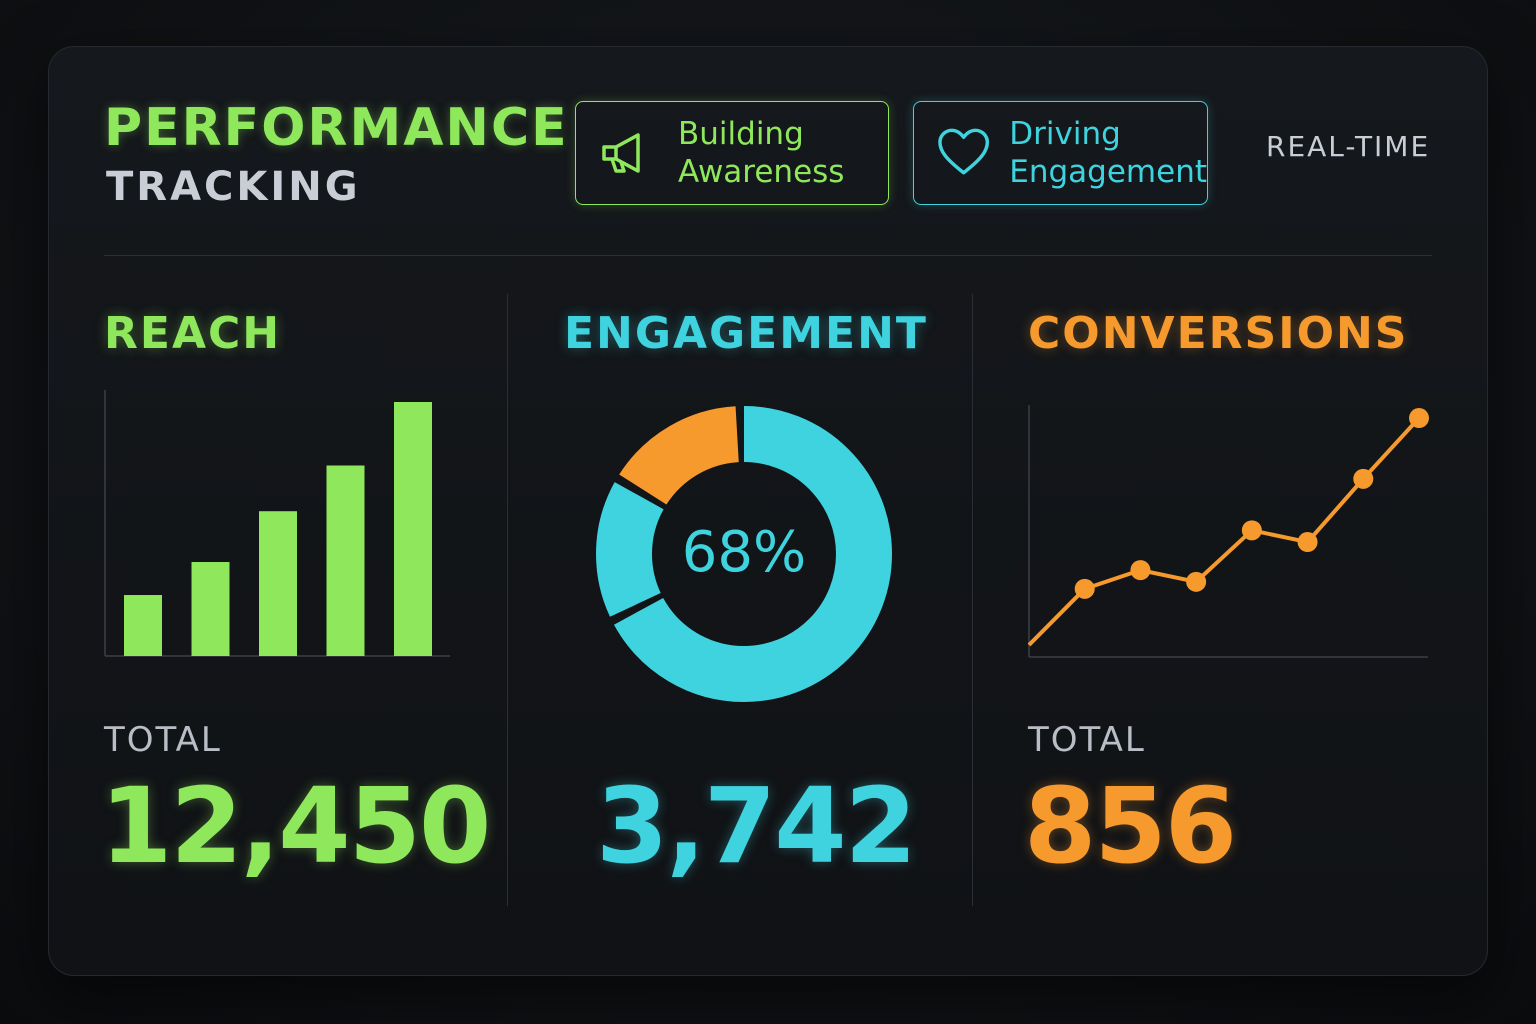 The height and width of the screenshot is (1024, 1536). Describe the element at coordinates (1218, 333) in the screenshot. I see `conversions-title: CONVERSIONS` at that location.